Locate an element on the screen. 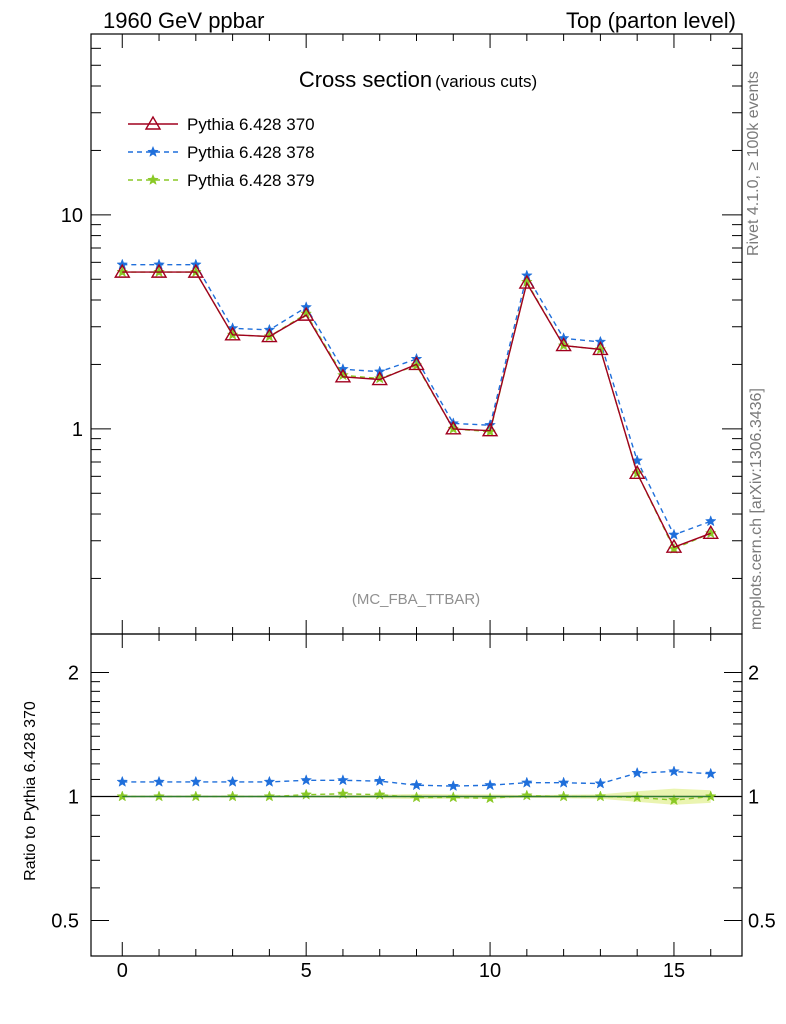 The image size is (786, 1024). legend-label: Pythia 6.428 370 is located at coordinates (251, 124).